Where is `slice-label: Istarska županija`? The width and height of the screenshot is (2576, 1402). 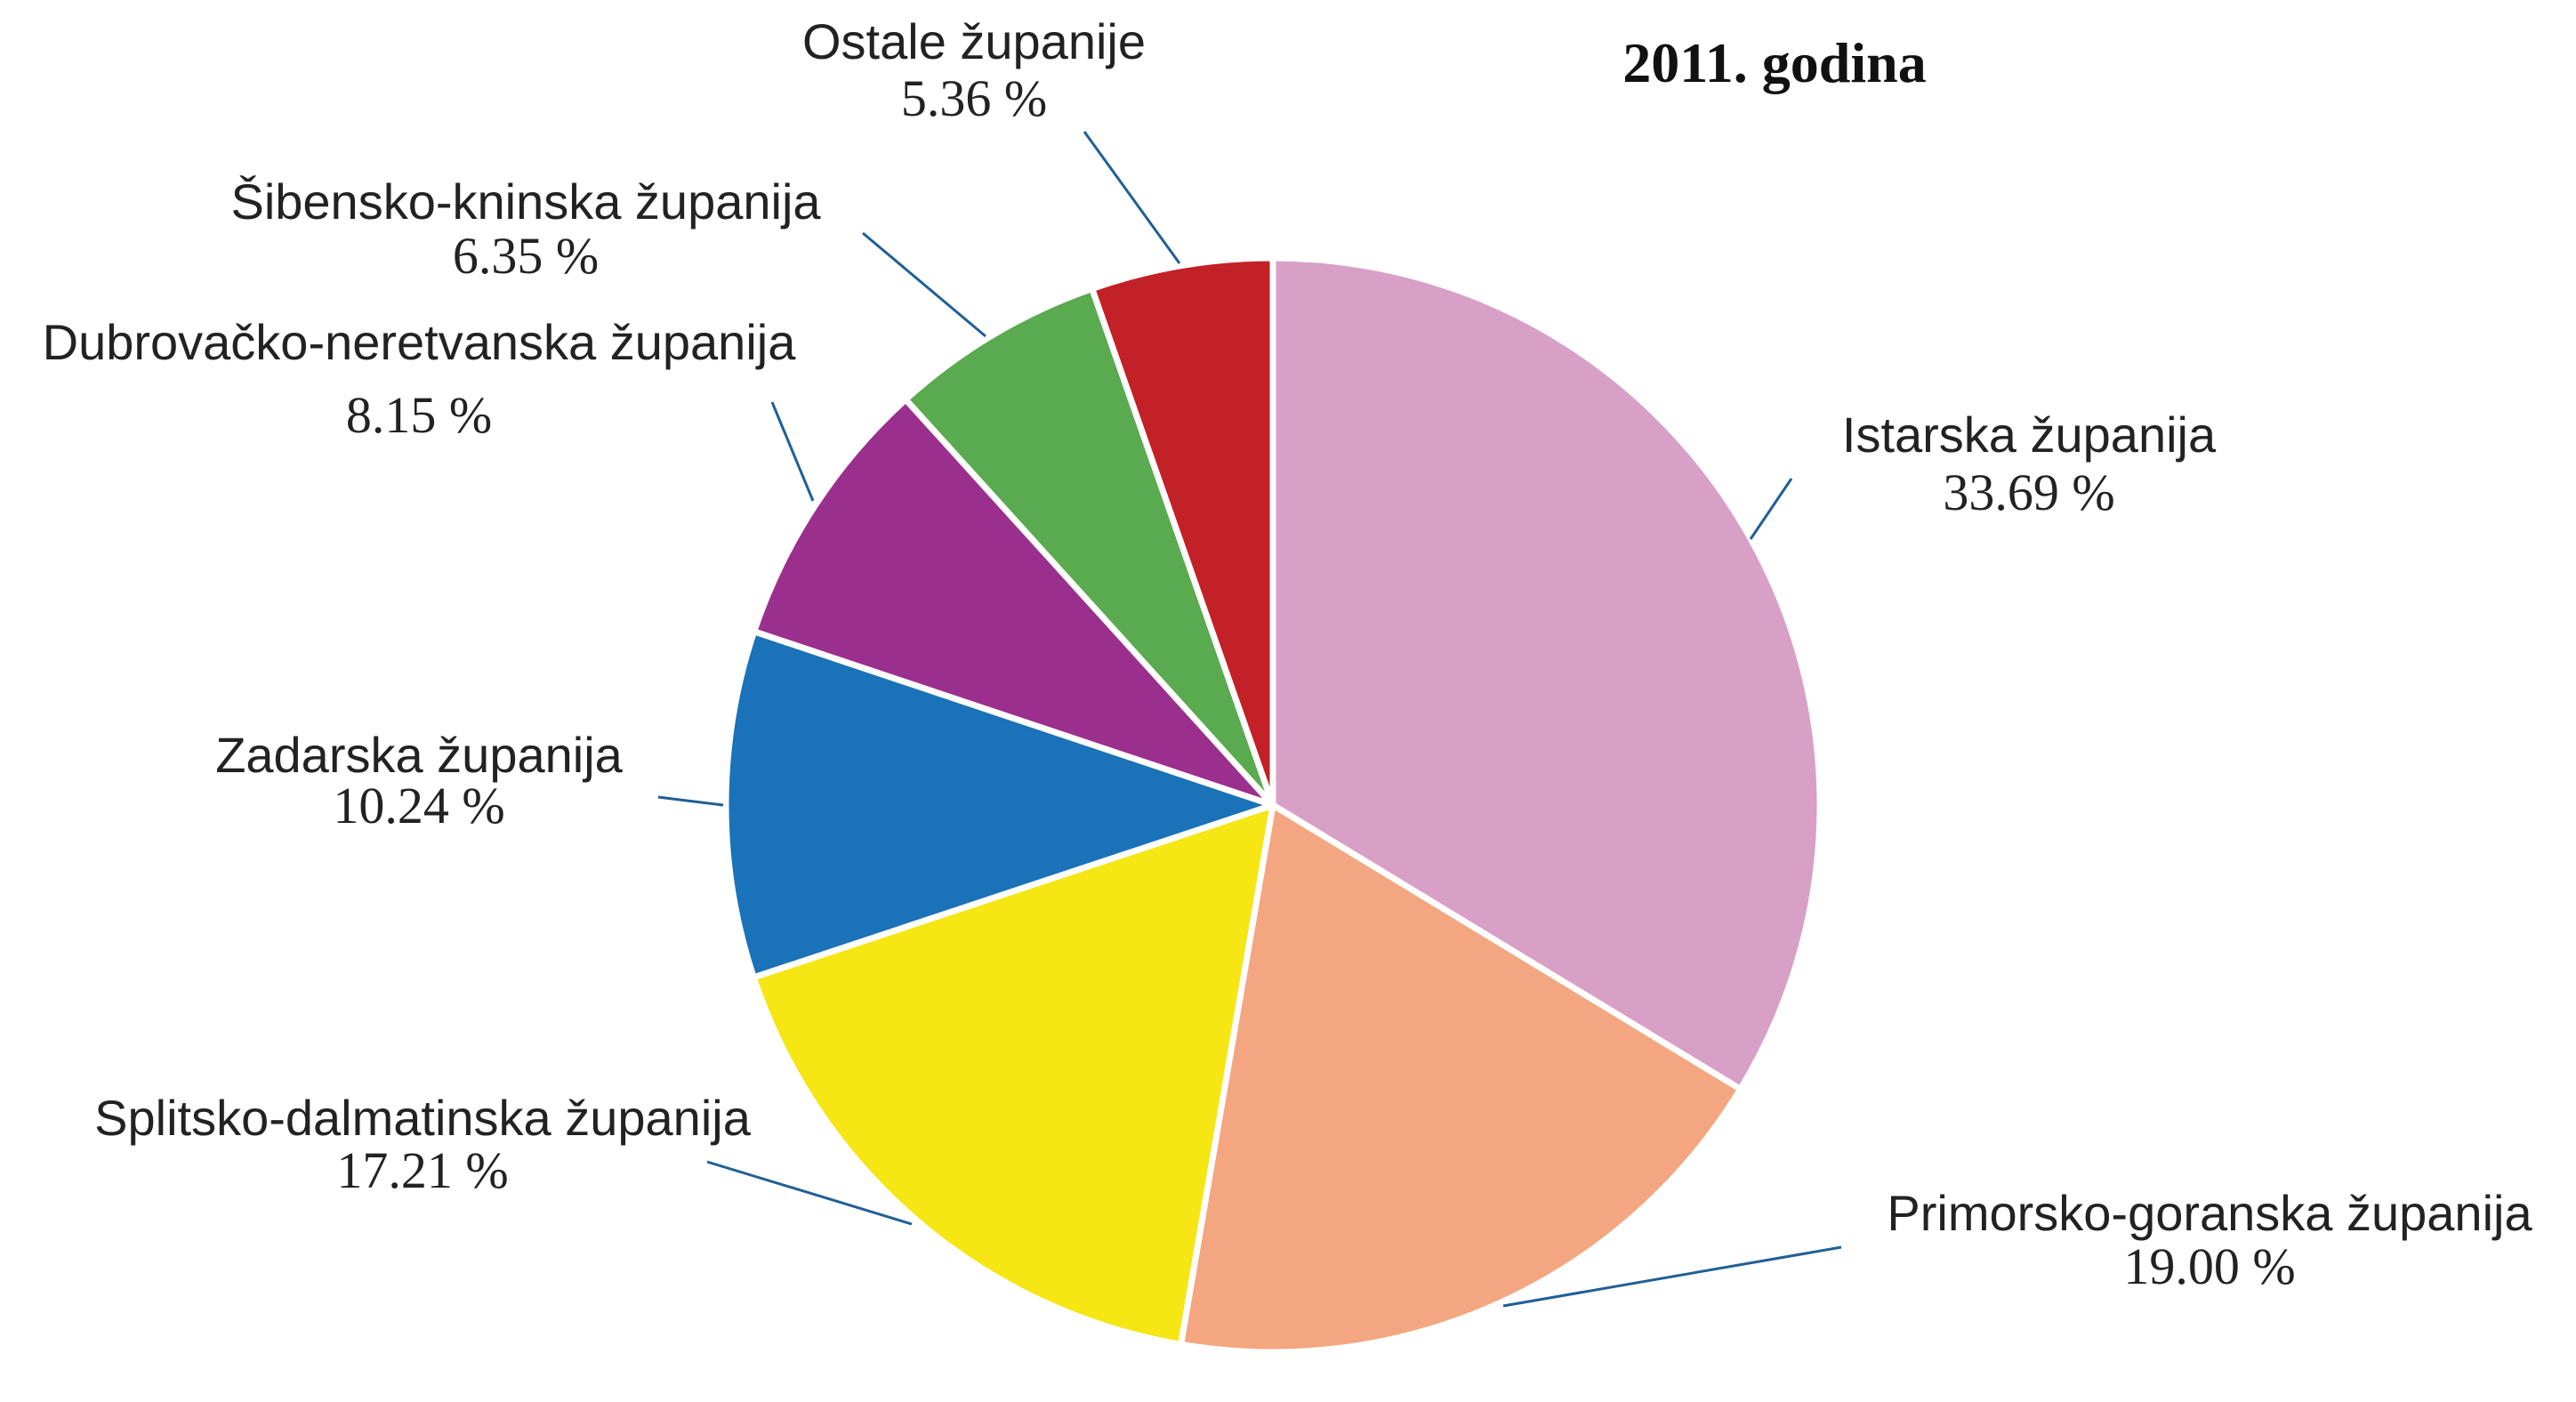 slice-label: Istarska županija is located at coordinates (2029, 435).